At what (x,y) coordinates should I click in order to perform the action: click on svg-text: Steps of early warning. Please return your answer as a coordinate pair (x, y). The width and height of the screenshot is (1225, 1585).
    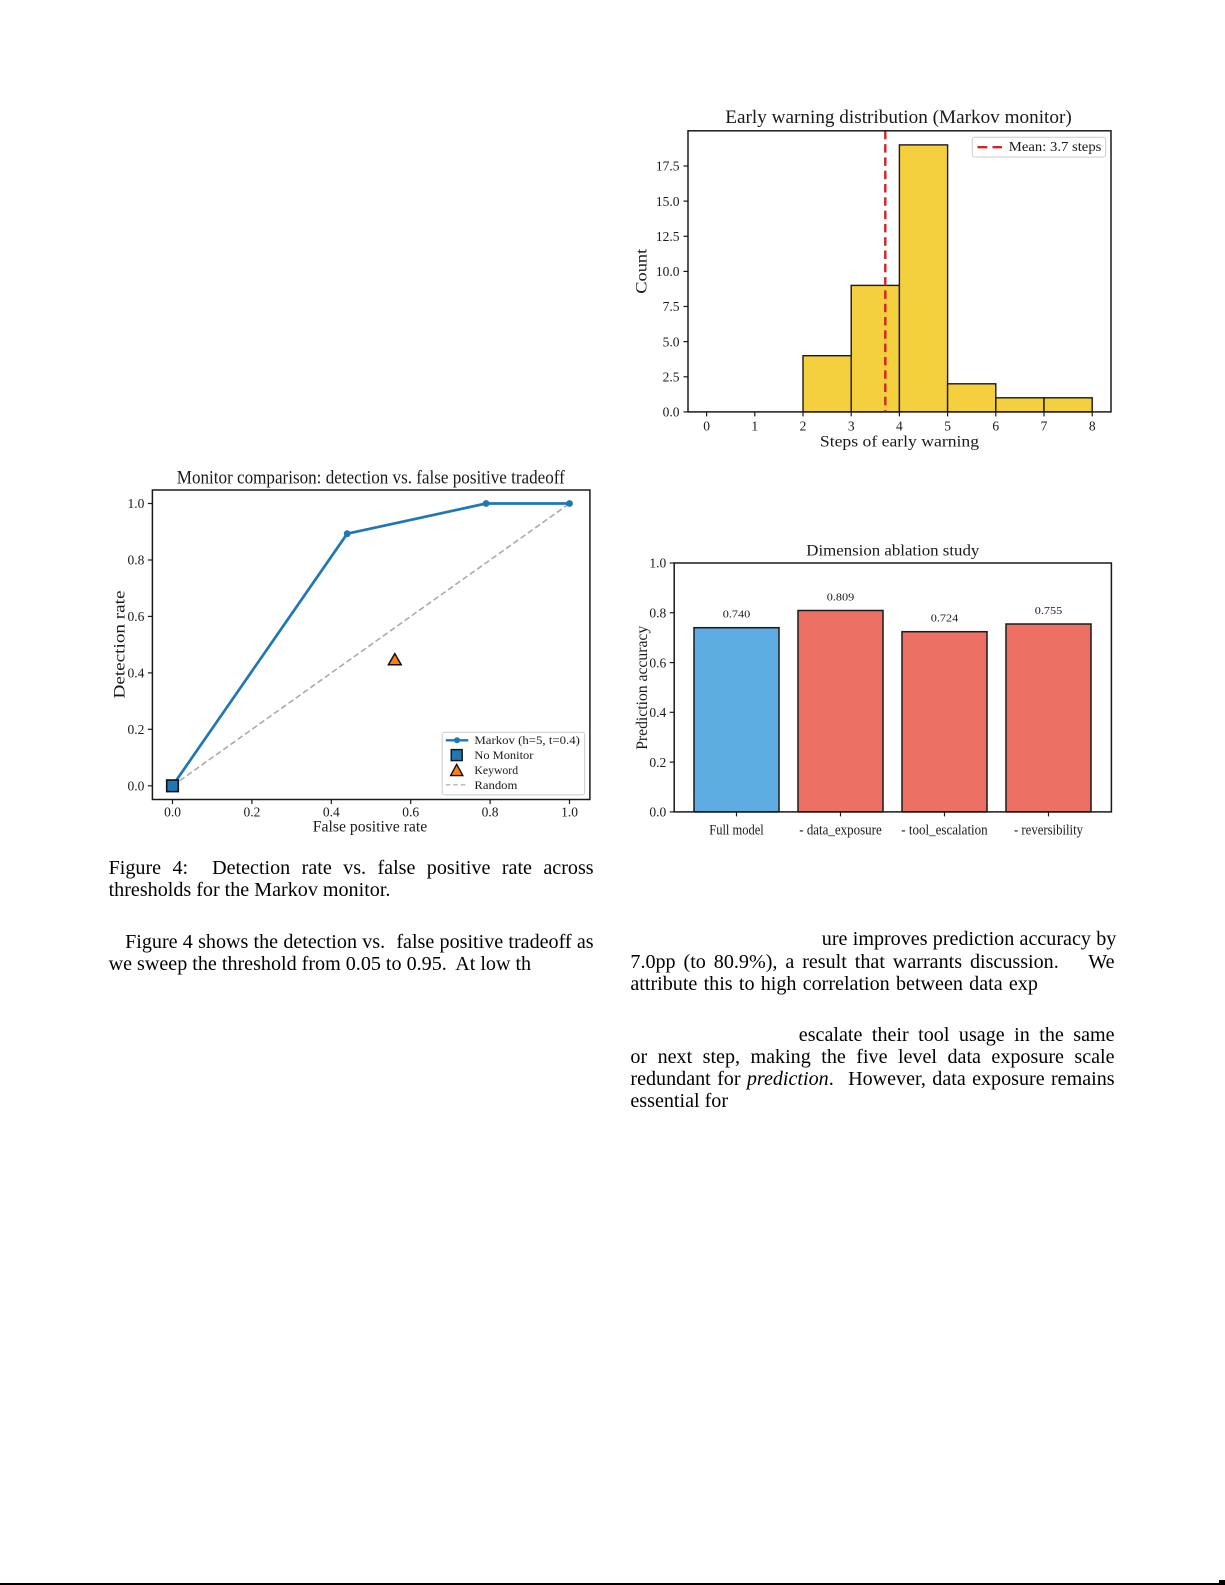
    Looking at the image, I should click on (899, 442).